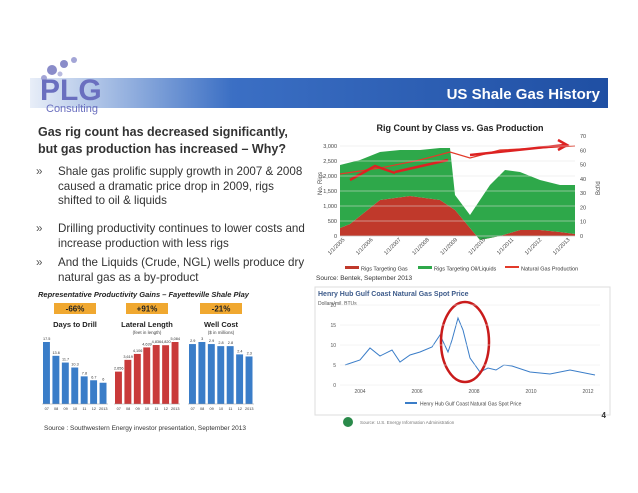 This screenshot has width=638, height=493. Describe the element at coordinates (75, 324) in the screenshot. I see `group-name: Days to Drill` at that location.